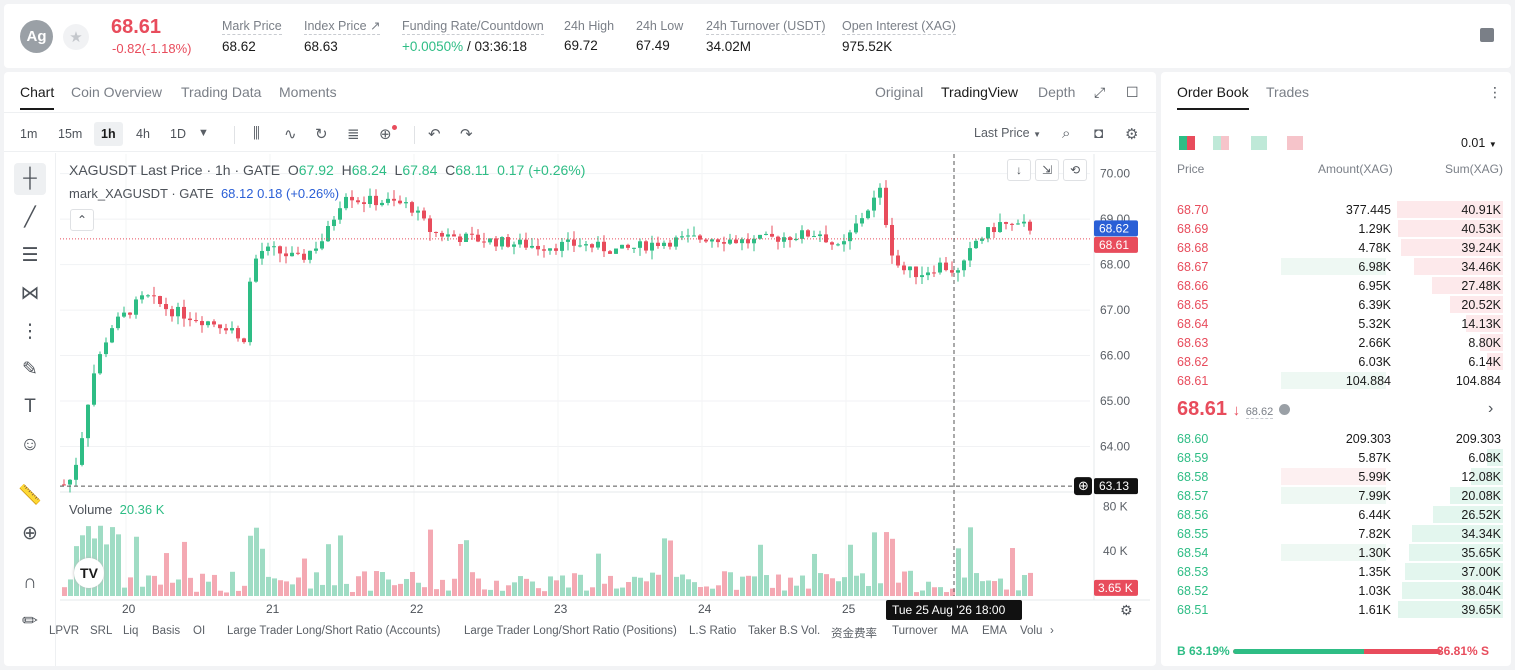  I want to click on bid-row: 68.51 1.61K 39.65K, so click(1336, 609).